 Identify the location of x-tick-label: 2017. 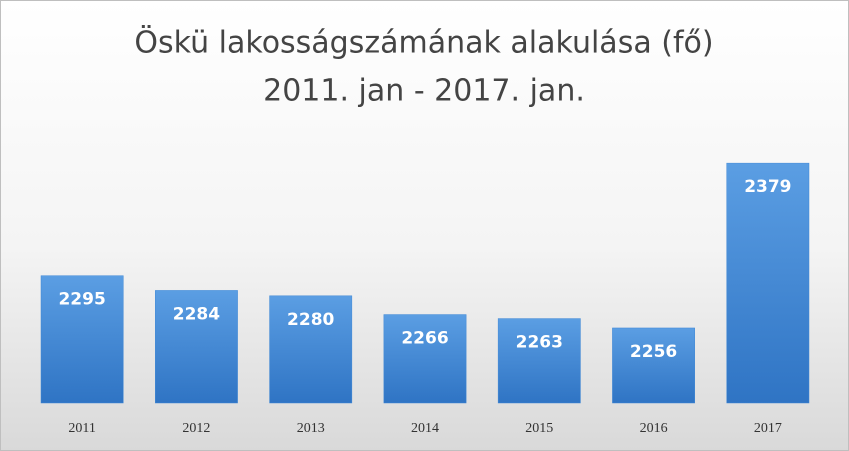
(768, 428).